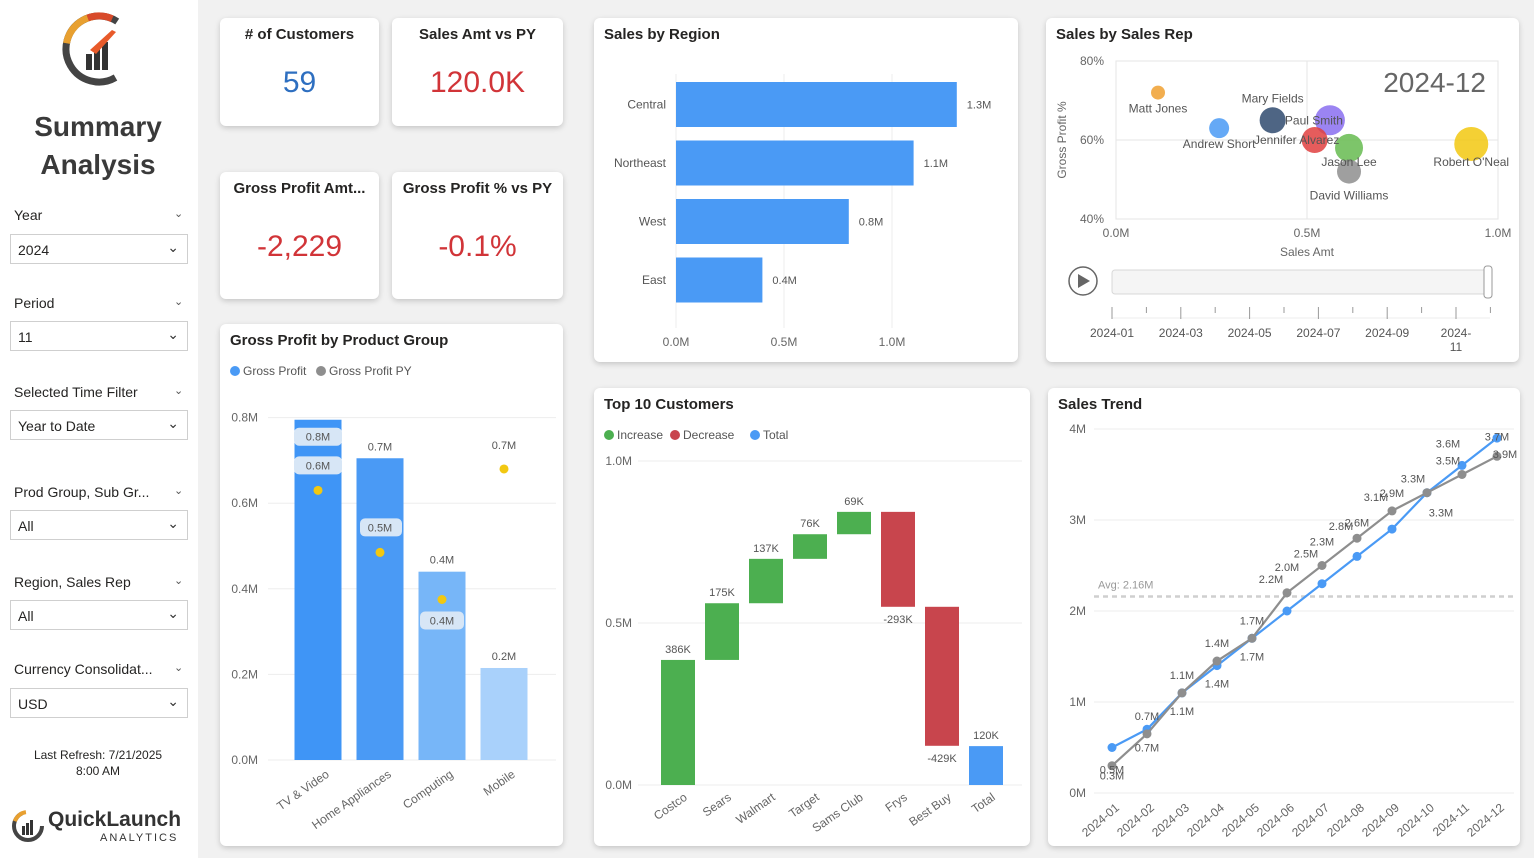 This screenshot has height=858, width=1534. I want to click on x-category-label: Best Buy, so click(929, 809).